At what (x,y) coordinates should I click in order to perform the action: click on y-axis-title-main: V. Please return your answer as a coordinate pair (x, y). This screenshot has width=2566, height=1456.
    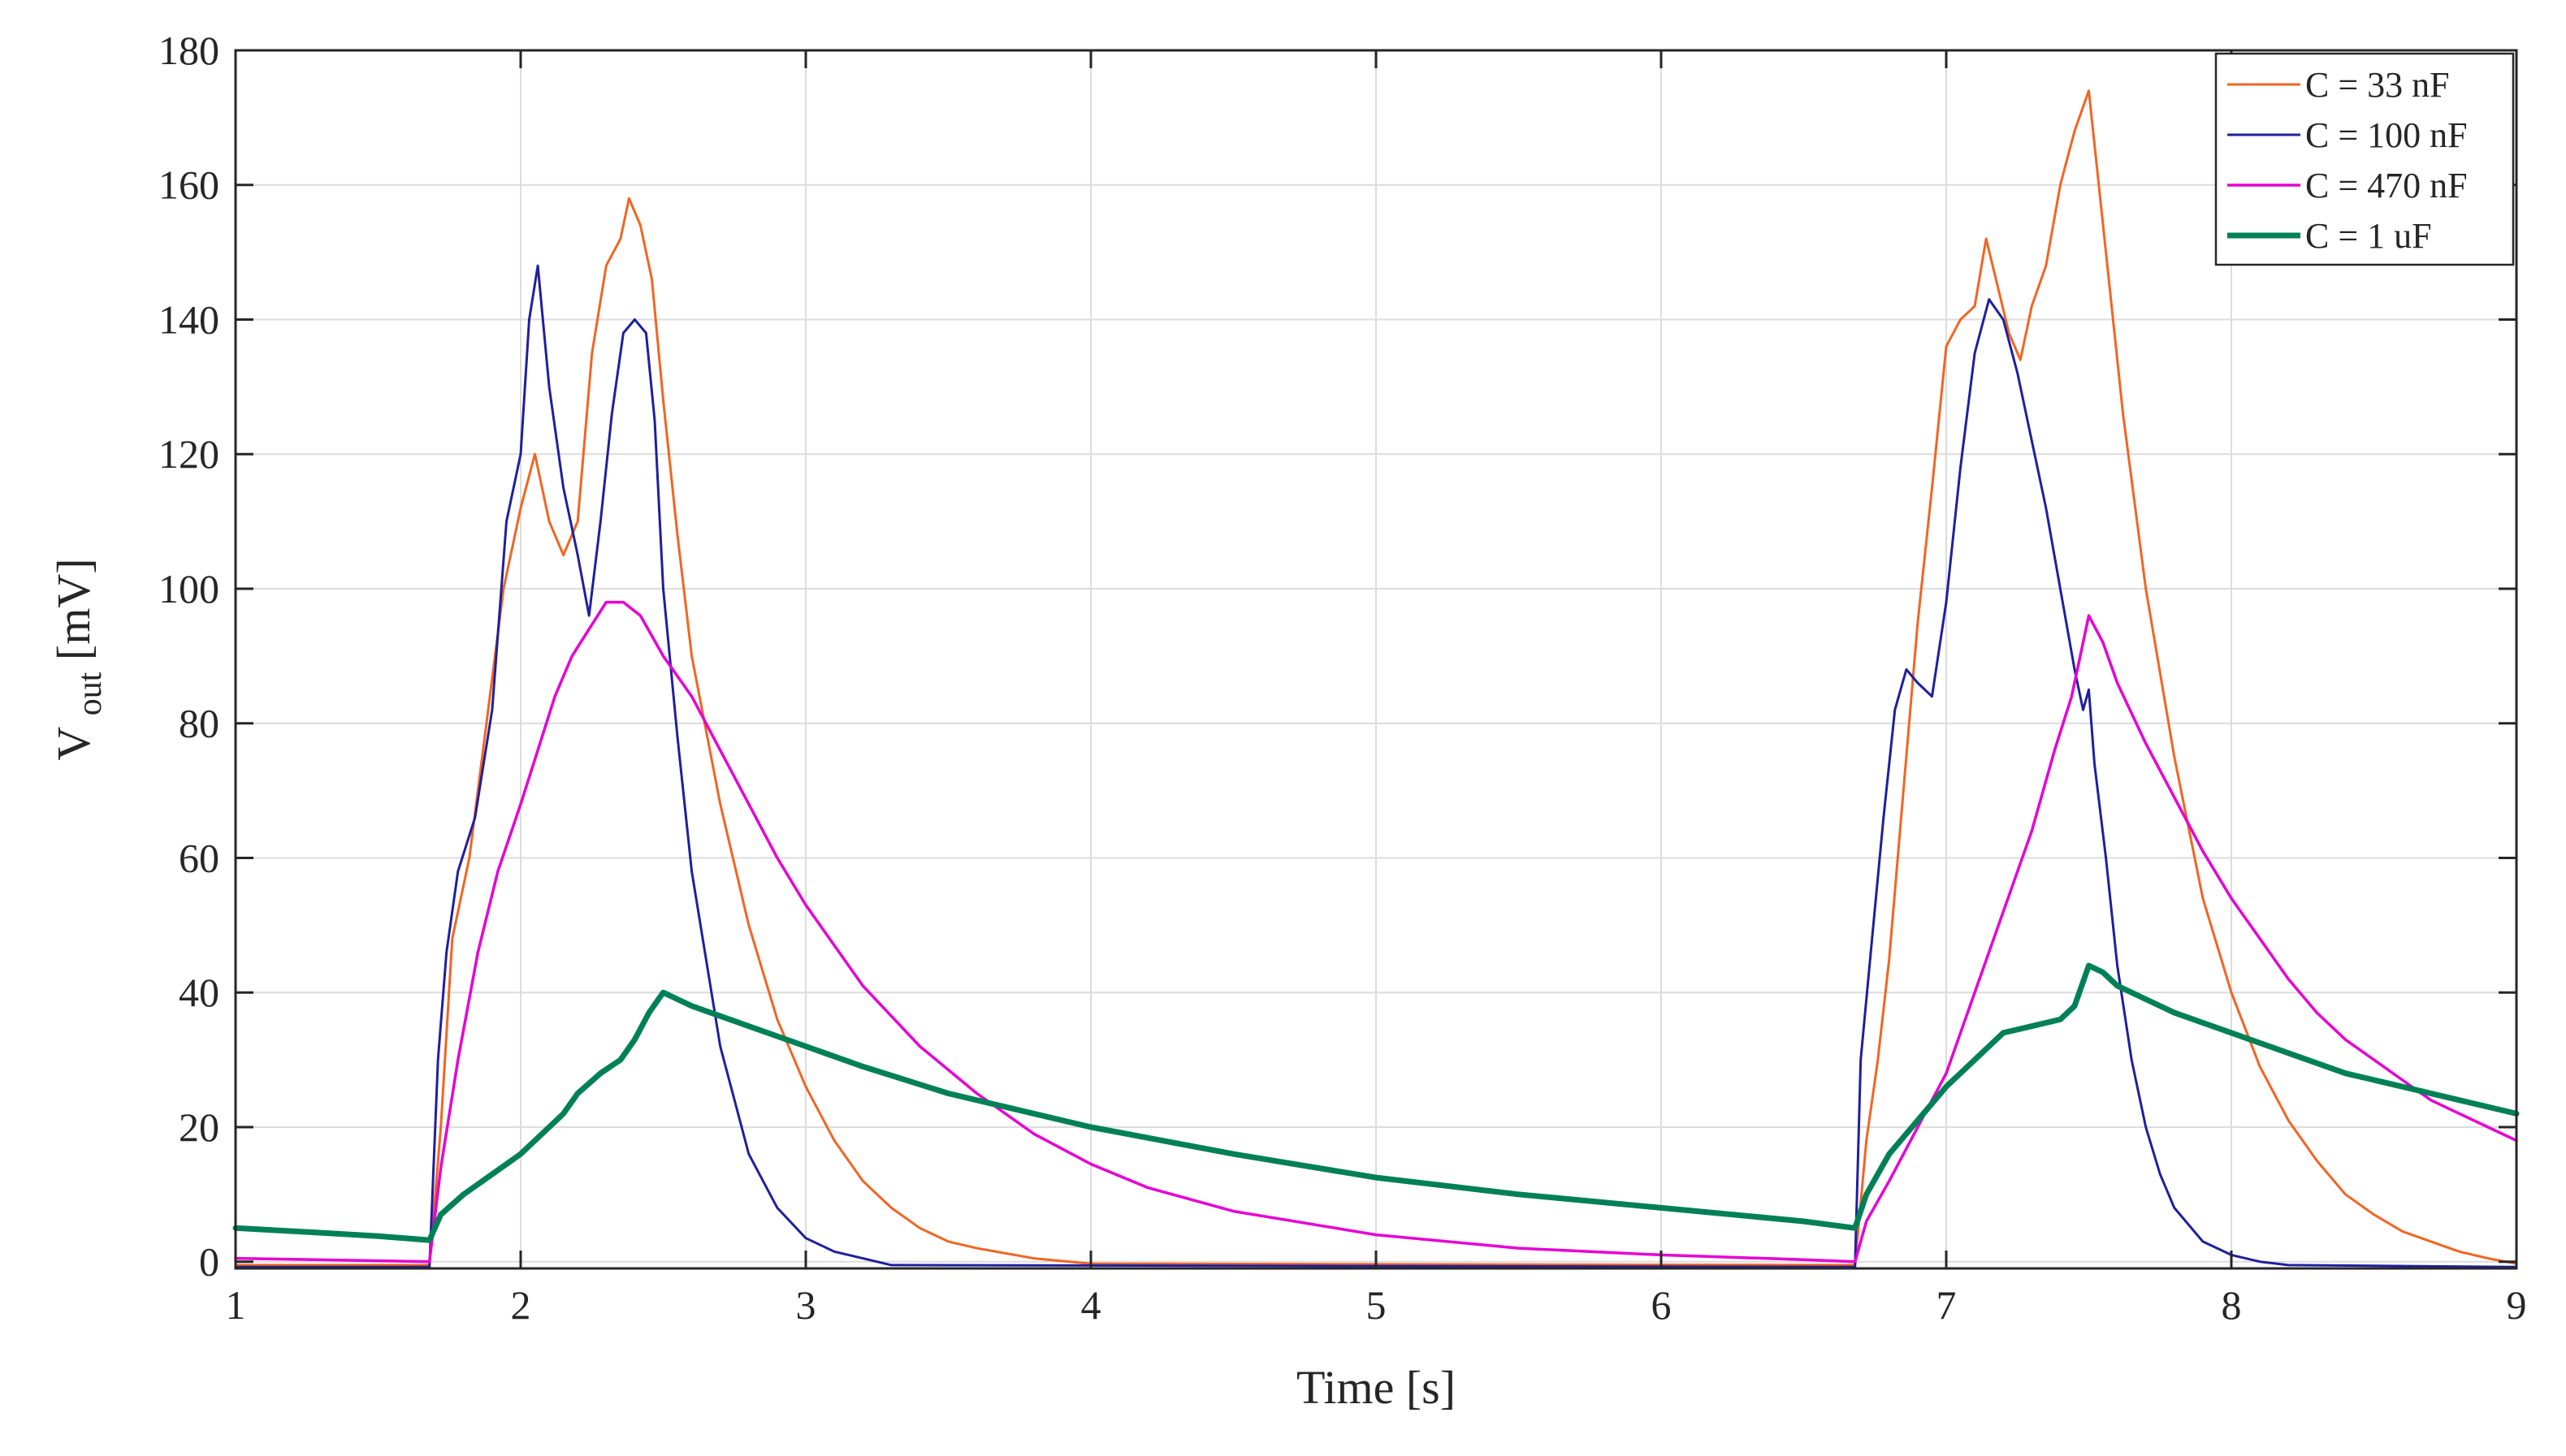
    Looking at the image, I should click on (74, 744).